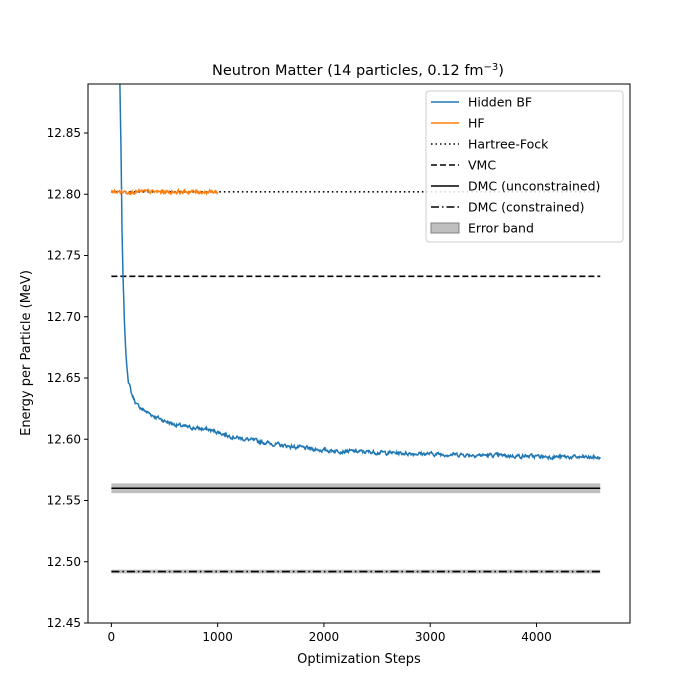  I want to click on legend-entry-label: HF, so click(476, 123).